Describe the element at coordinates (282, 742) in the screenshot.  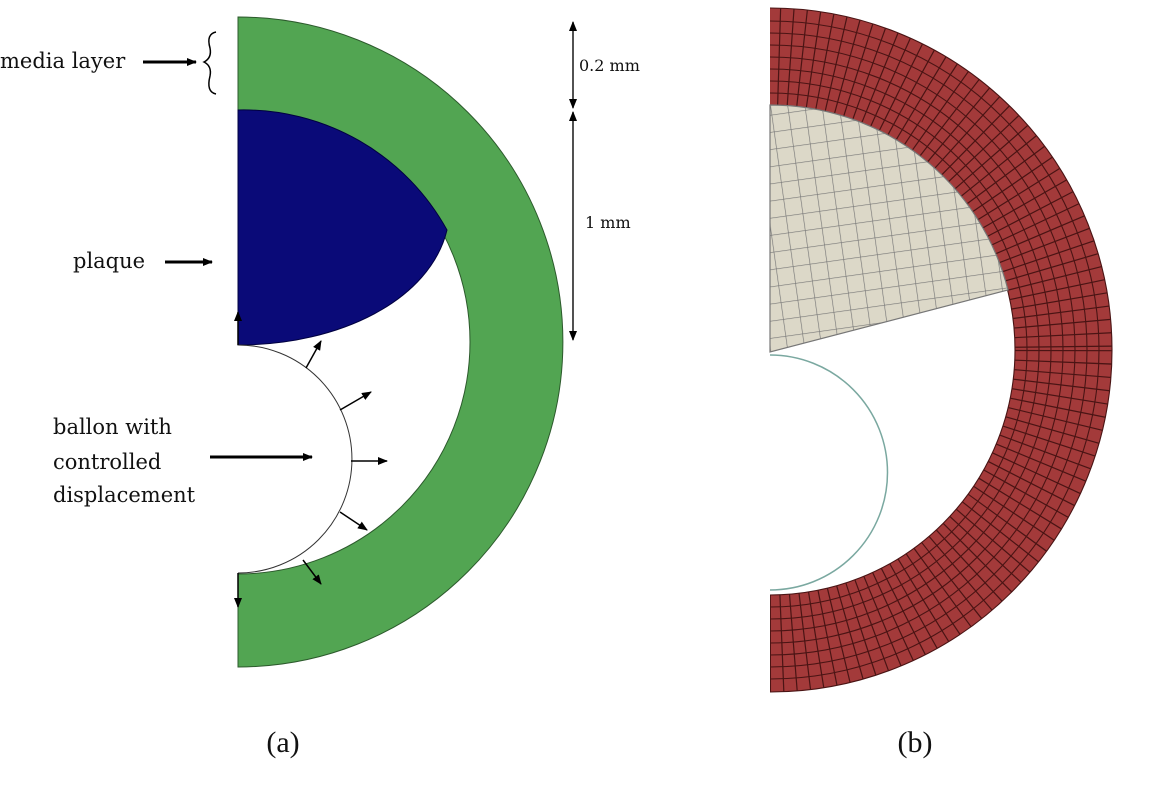
I see `caption: (a)` at that location.